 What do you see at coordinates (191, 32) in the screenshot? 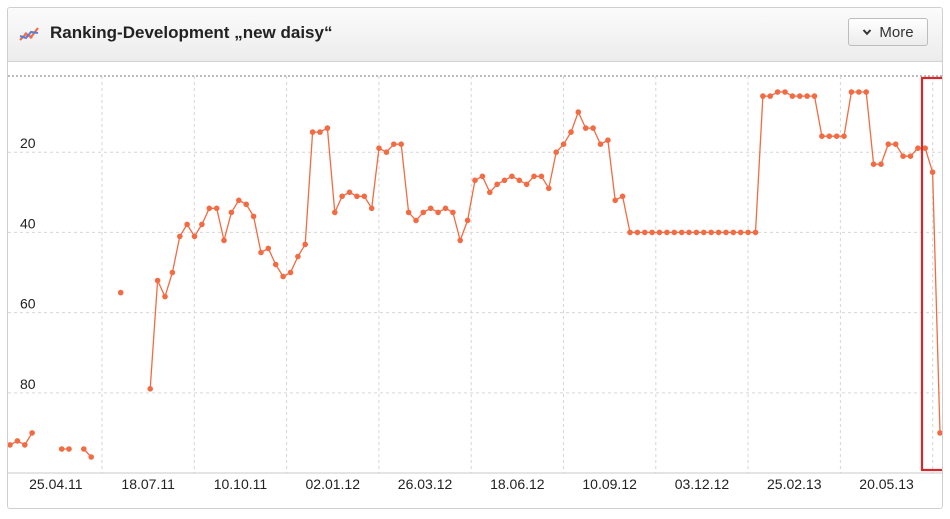
I see `chart-title: Ranking-Development „new daisy“` at bounding box center [191, 32].